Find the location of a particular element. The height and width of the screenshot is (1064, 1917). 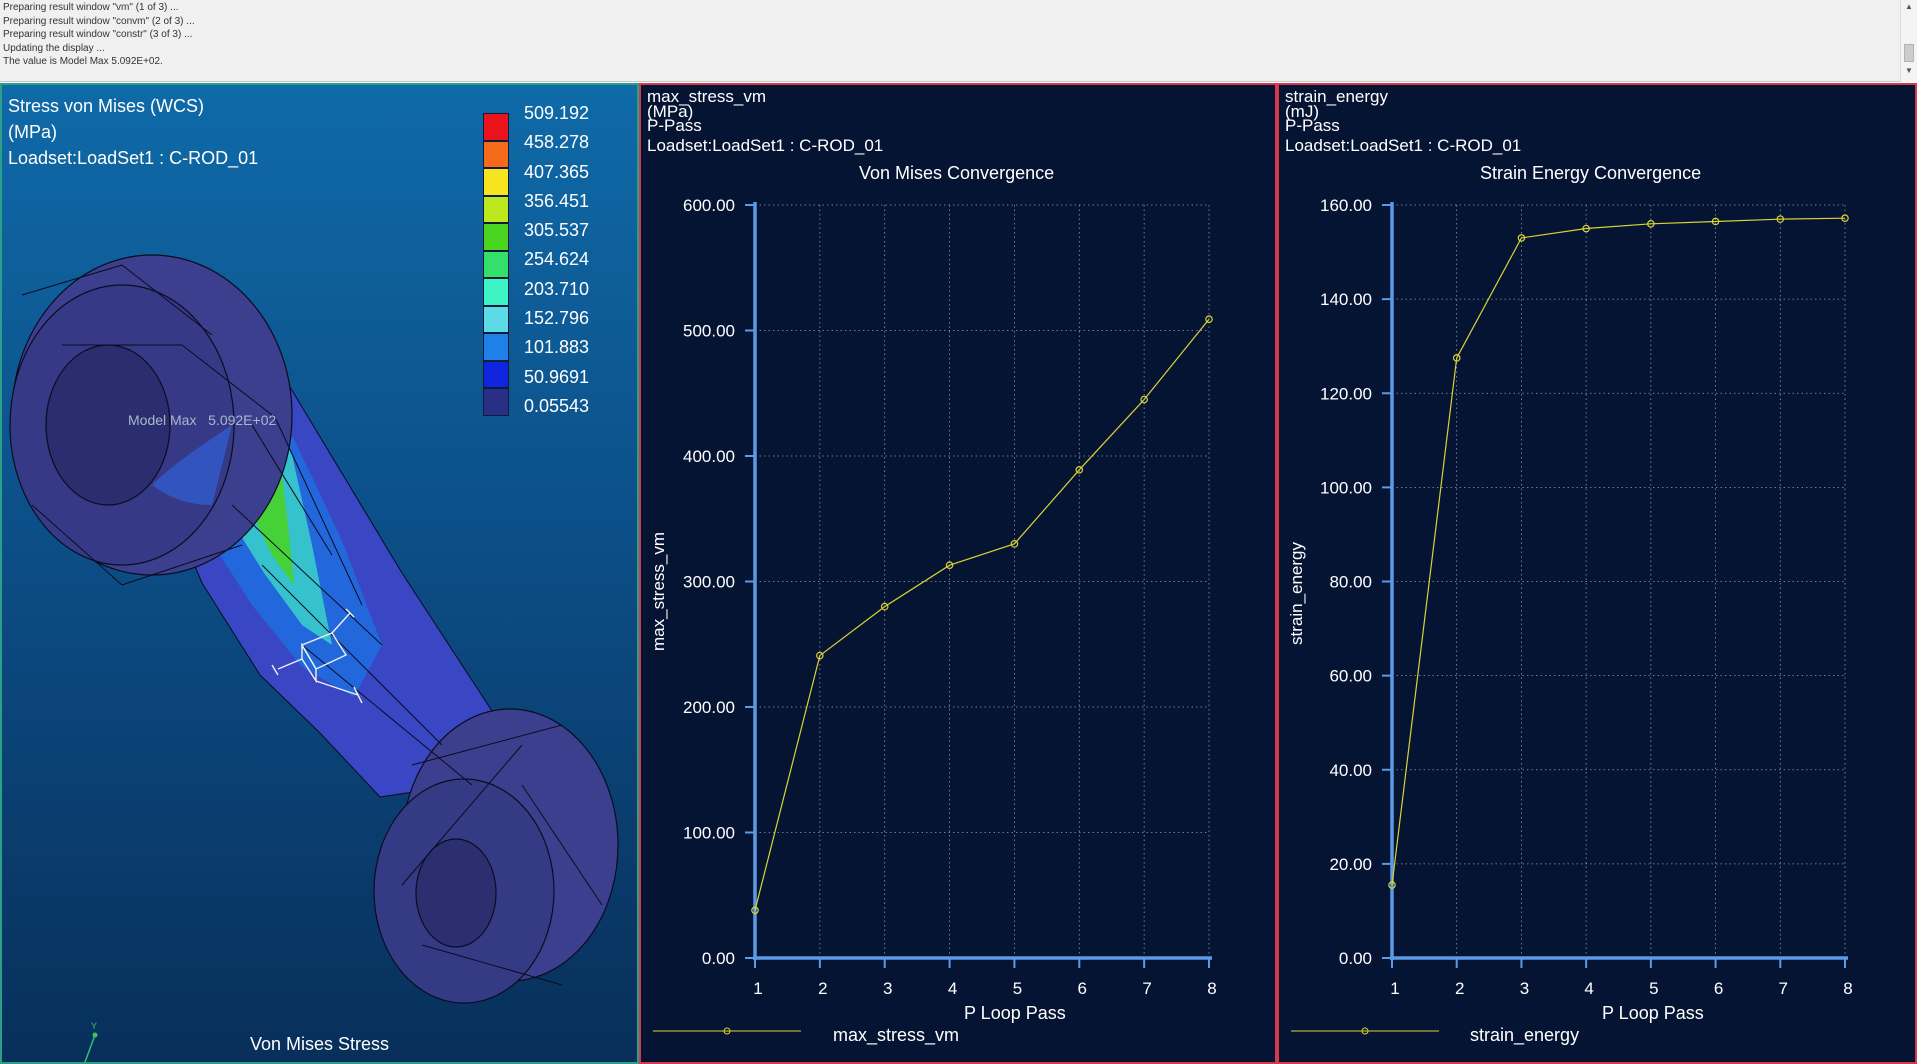

y-tick-label: 60.00 is located at coordinates (1350, 676).